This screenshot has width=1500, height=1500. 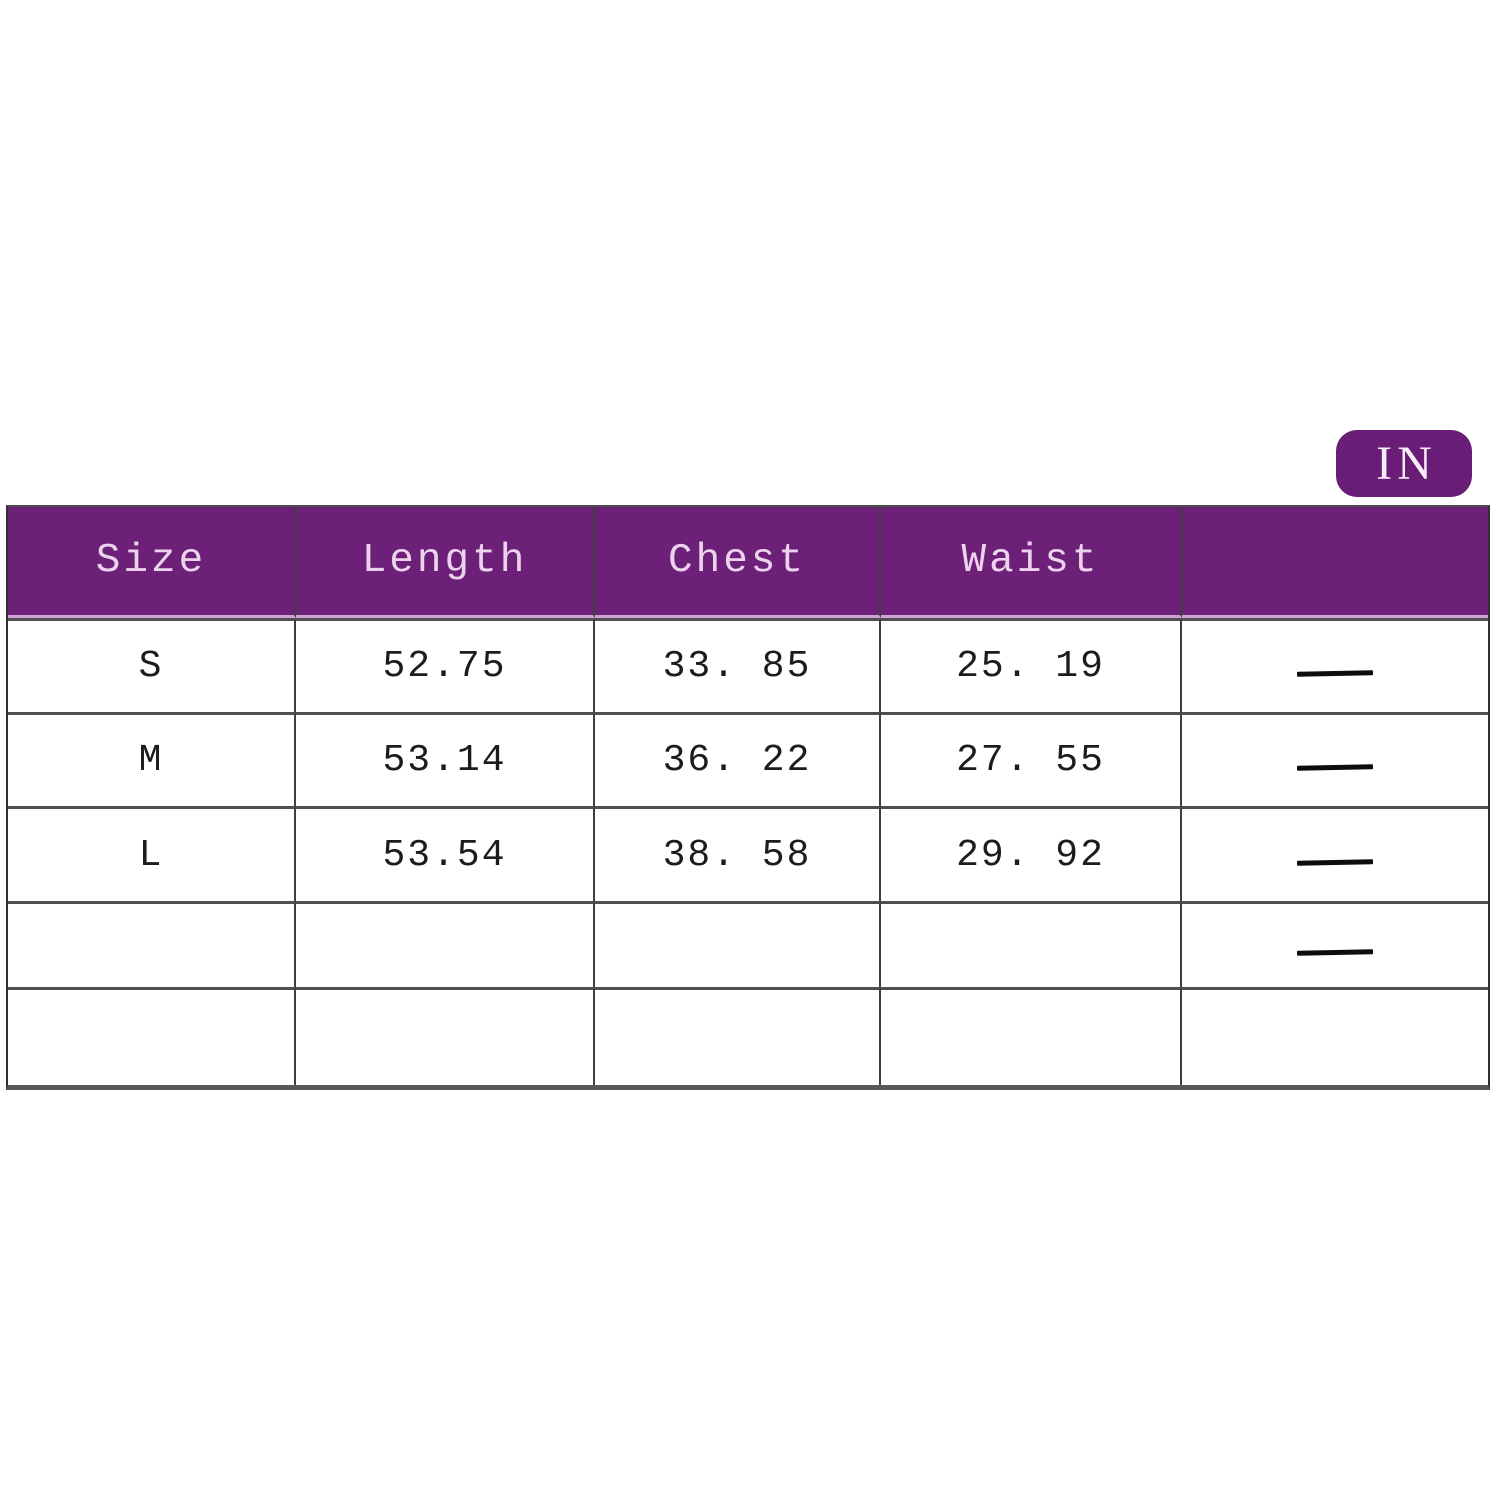 I want to click on table-row-l: L 53.54 38. 58 29. 92, so click(x=748, y=853).